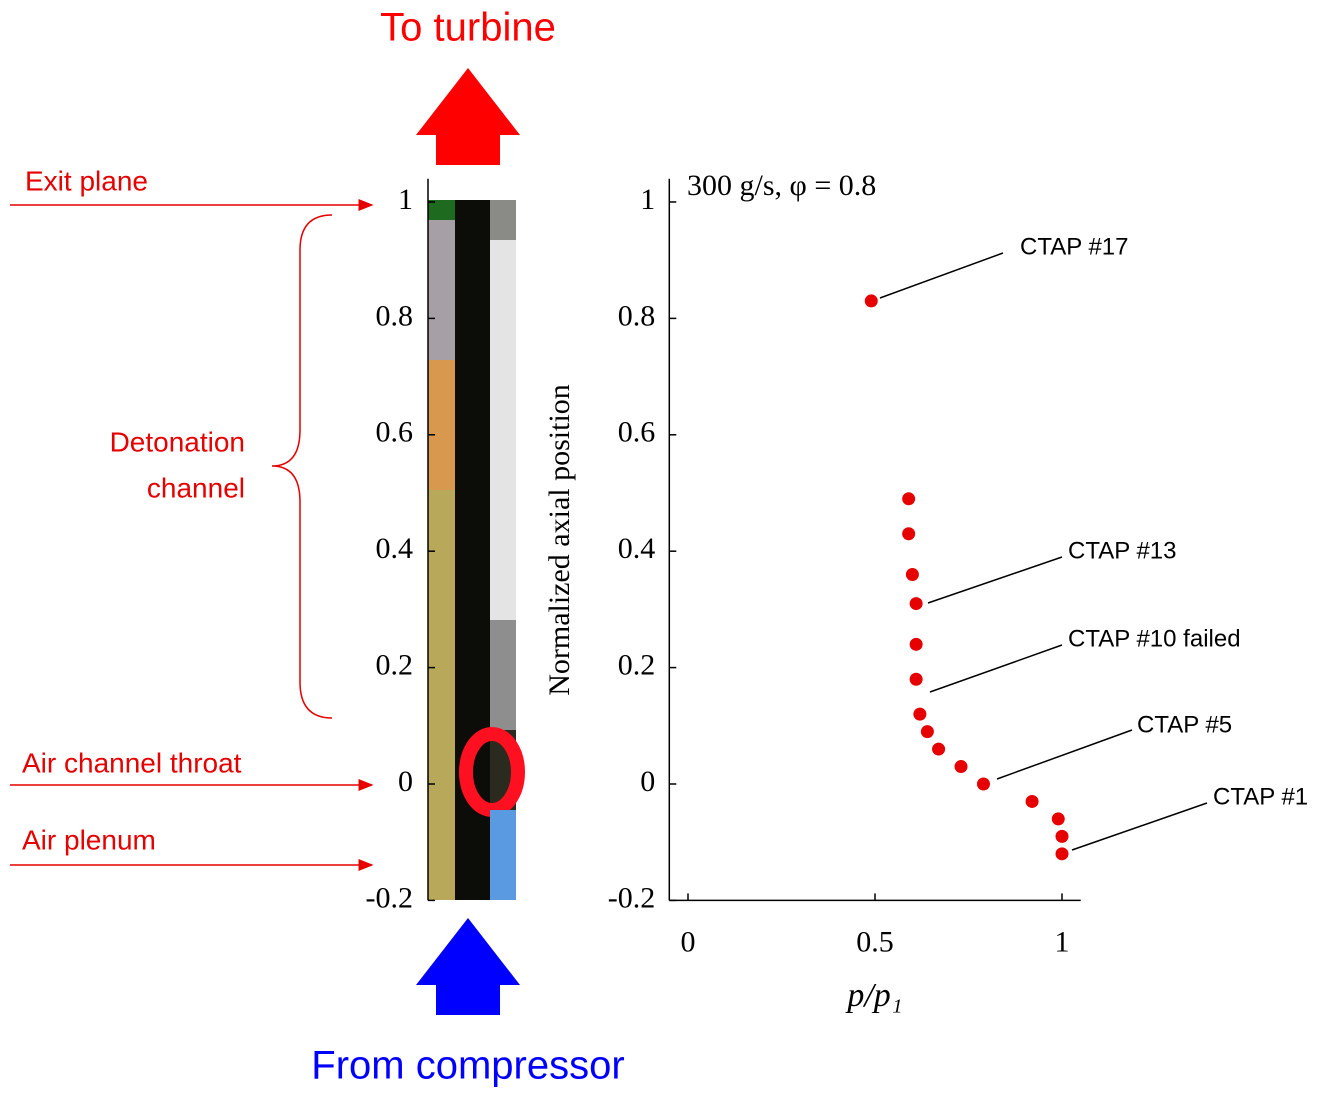  Describe the element at coordinates (302, 466) in the screenshot. I see `brace` at that location.